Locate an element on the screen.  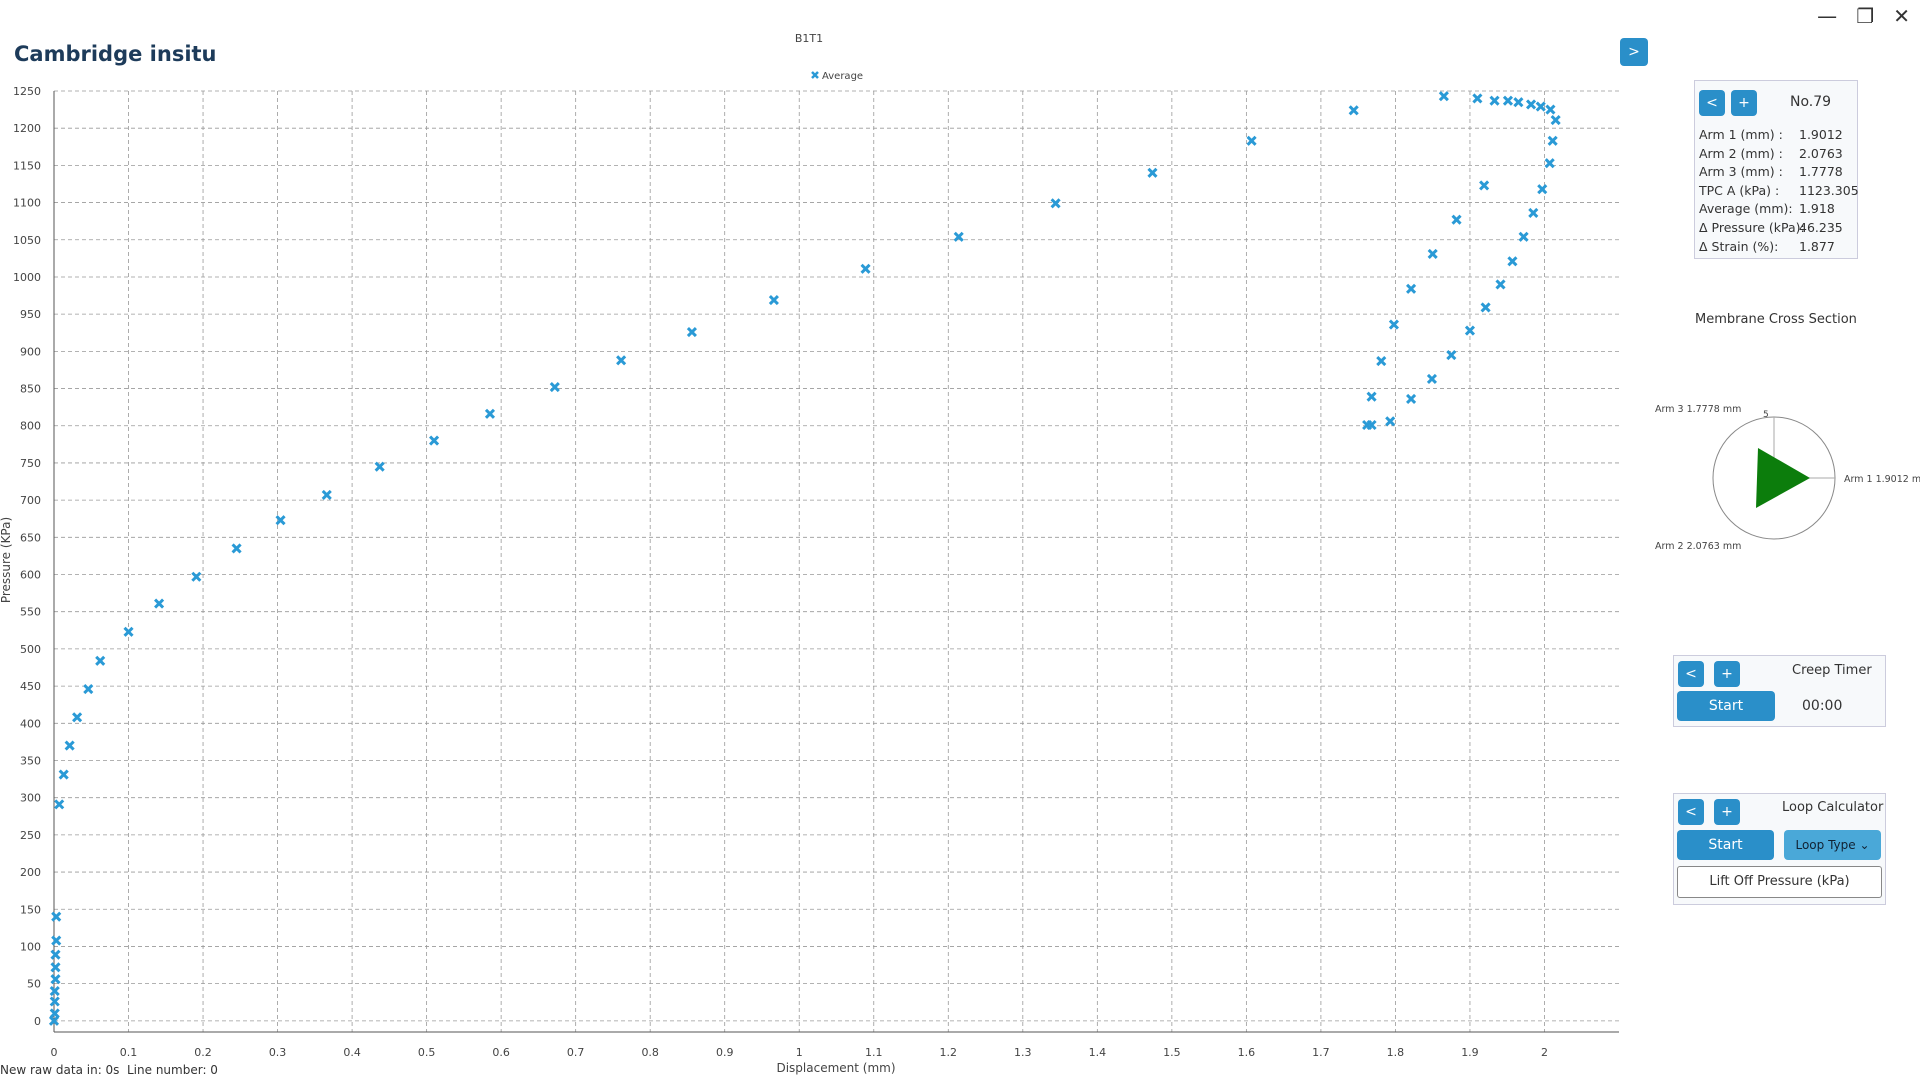
x-tick-label: 0.1 is located at coordinates (129, 1052).